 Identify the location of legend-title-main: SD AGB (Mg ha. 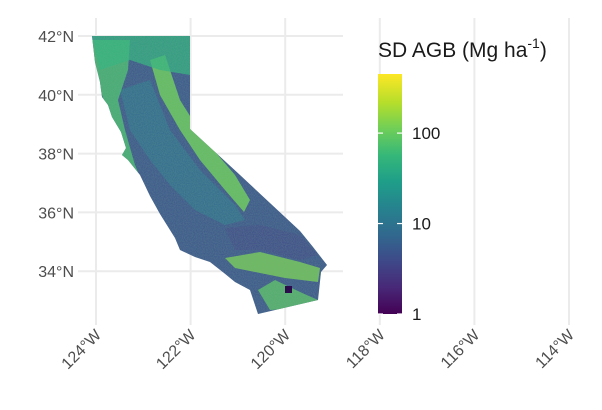
(453, 50).